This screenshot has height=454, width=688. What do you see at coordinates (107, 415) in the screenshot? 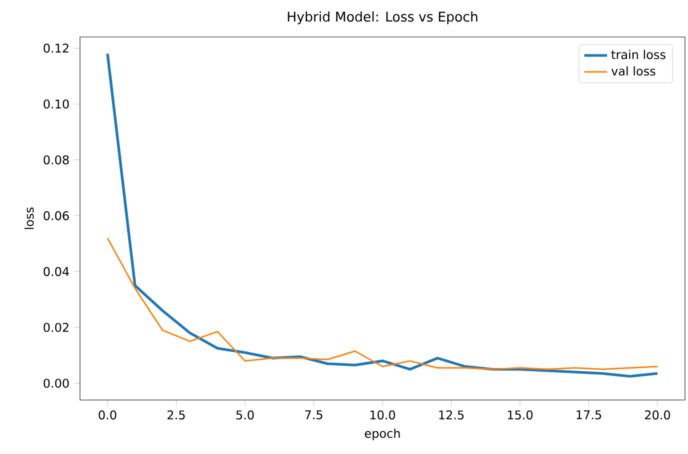
I see `x-tick-label: 0.0` at bounding box center [107, 415].